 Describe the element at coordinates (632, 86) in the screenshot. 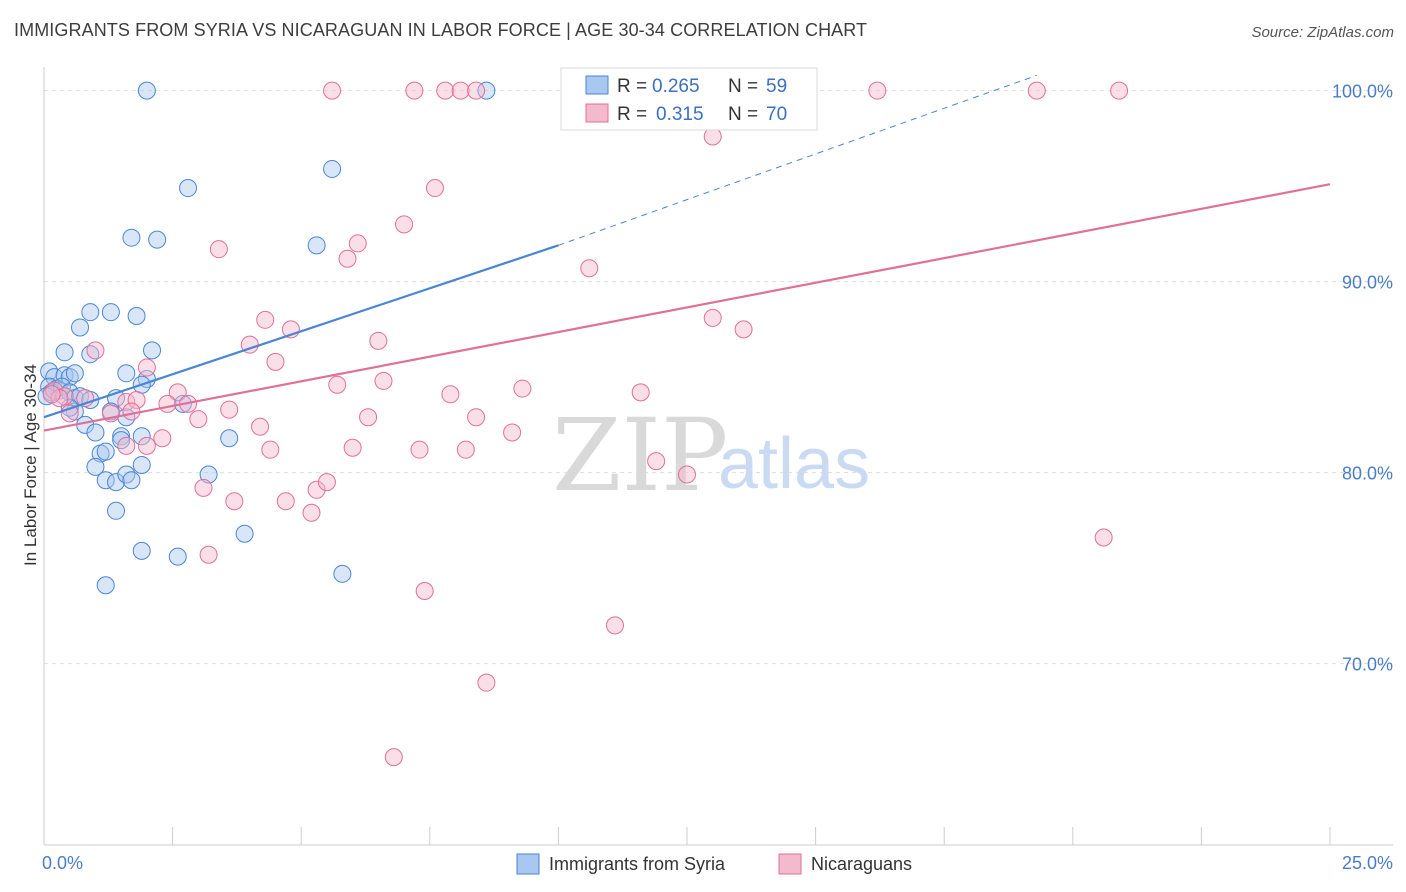

I see `legend-r-label-syria: R =` at that location.